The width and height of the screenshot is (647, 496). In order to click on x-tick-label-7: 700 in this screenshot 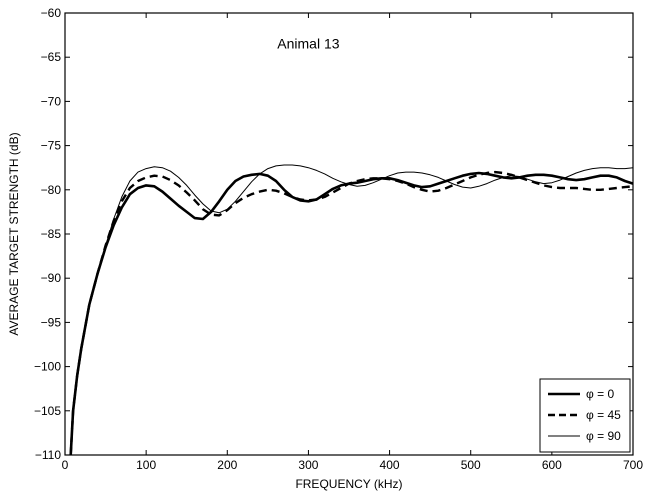, I will do `click(633, 465)`.